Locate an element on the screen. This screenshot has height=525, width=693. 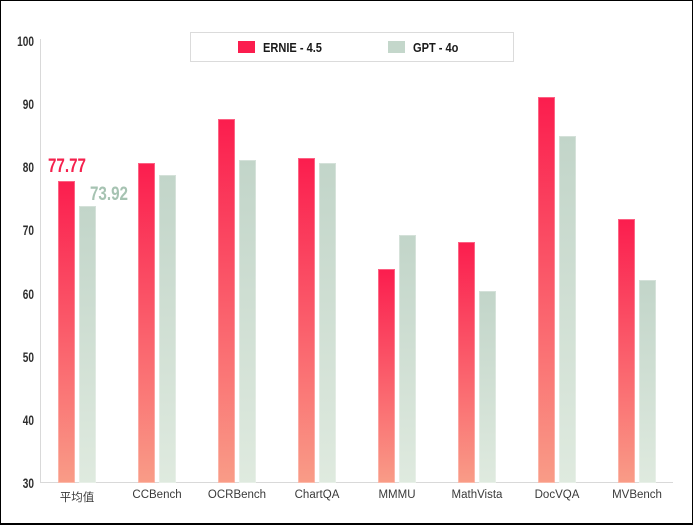
x-category-label-5: MathVista is located at coordinates (477, 495).